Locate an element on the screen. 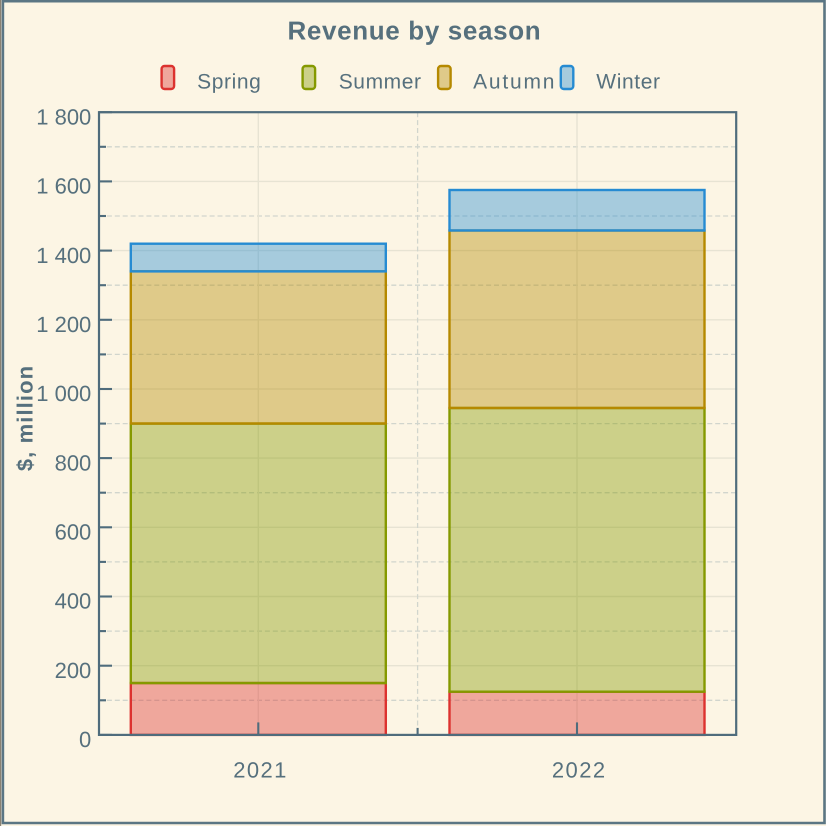 The width and height of the screenshot is (826, 826). svg-text: $, million is located at coordinates (25, 418).